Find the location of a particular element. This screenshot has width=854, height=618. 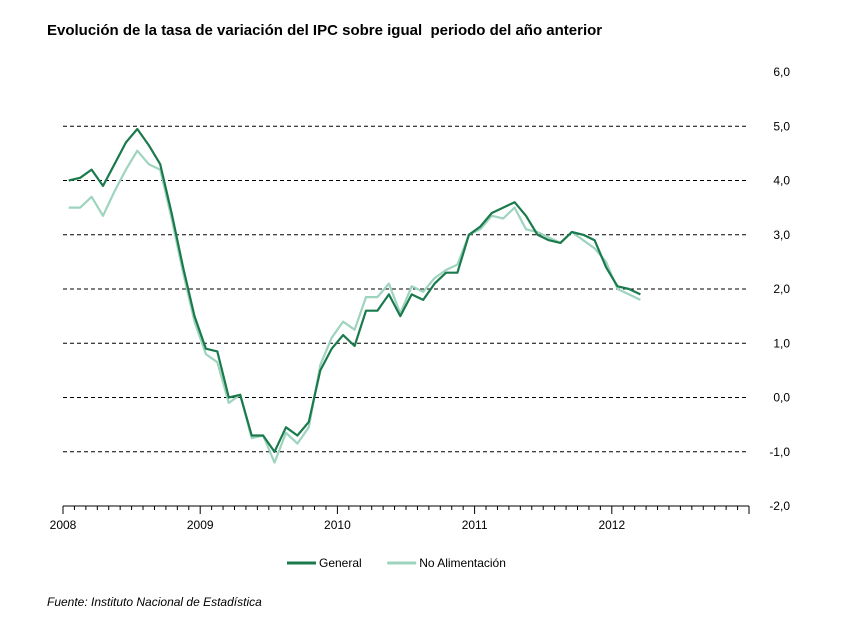

y-tick-label: 1,0 is located at coordinates (781, 343).